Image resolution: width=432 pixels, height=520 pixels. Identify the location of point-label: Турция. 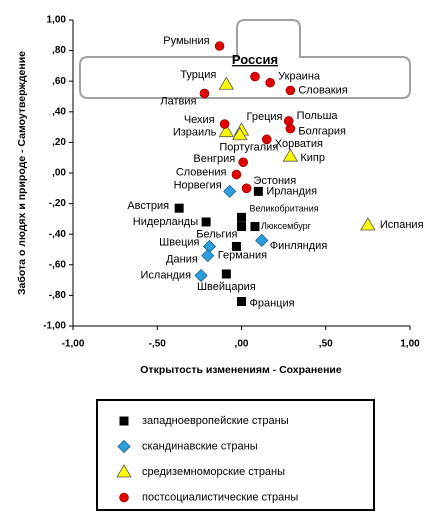
(198, 75).